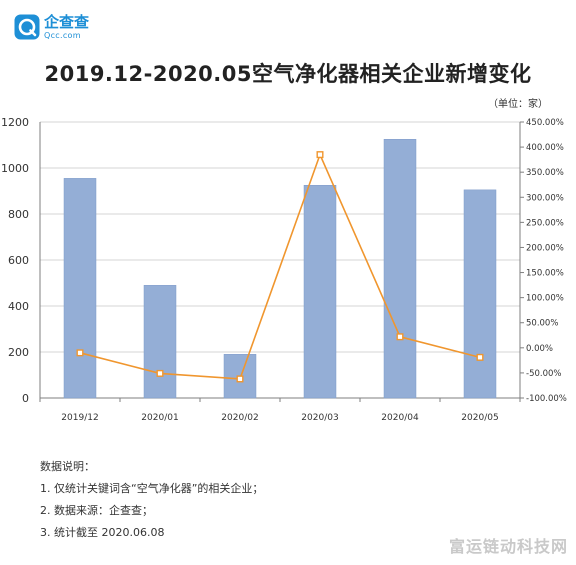  I want to click on y2-tick-label: 350.00%, so click(545, 173).